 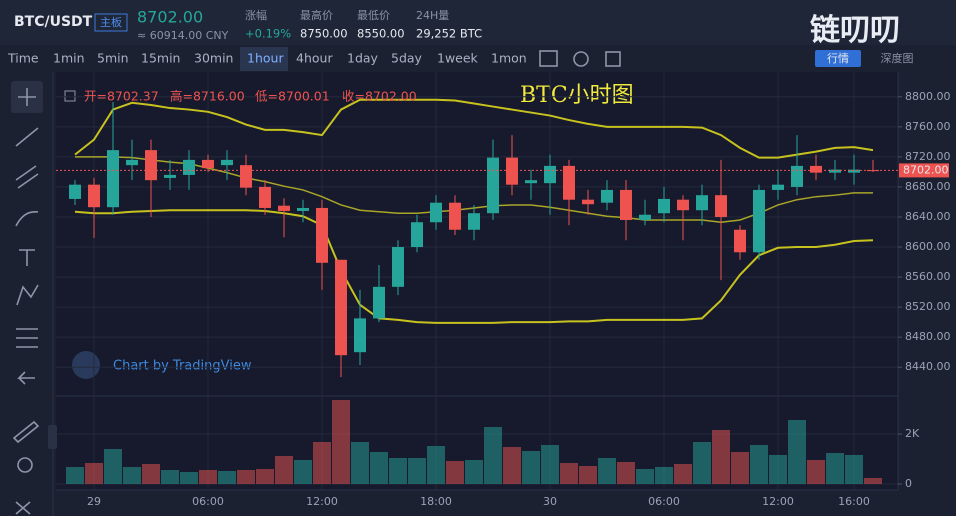 I want to click on board: 主板, so click(x=111, y=22).